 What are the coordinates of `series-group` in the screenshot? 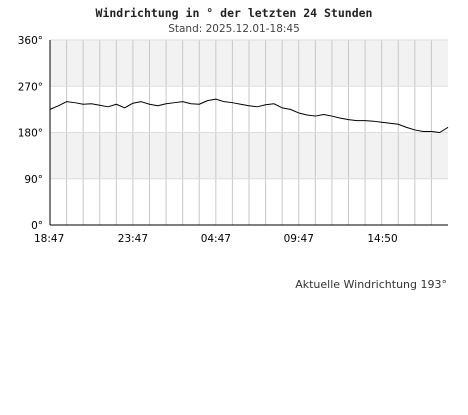 It's located at (249, 115).